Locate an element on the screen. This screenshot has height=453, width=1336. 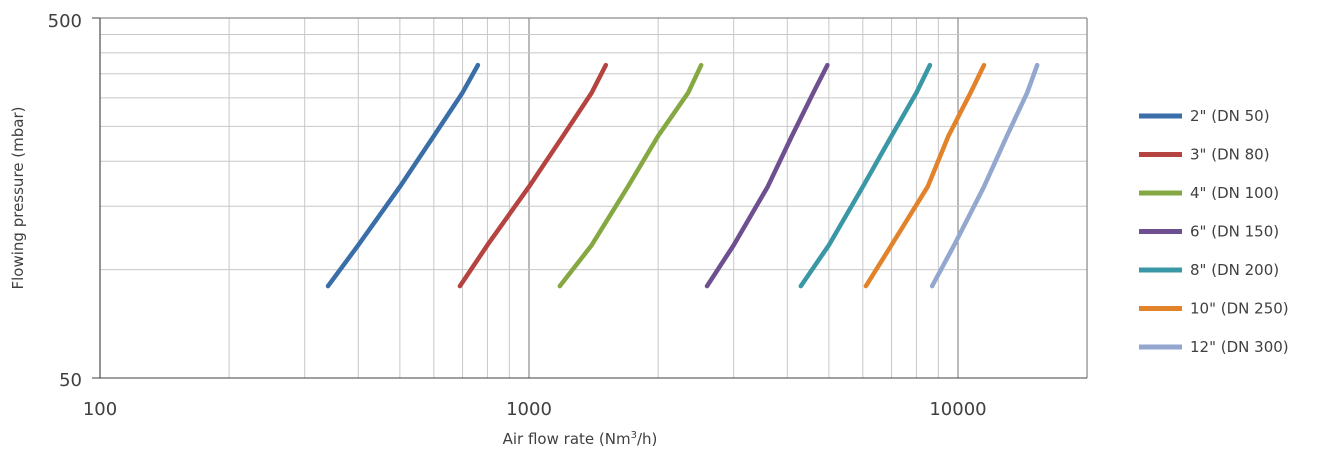
x-tick-label-1000: 1000 is located at coordinates (529, 409).